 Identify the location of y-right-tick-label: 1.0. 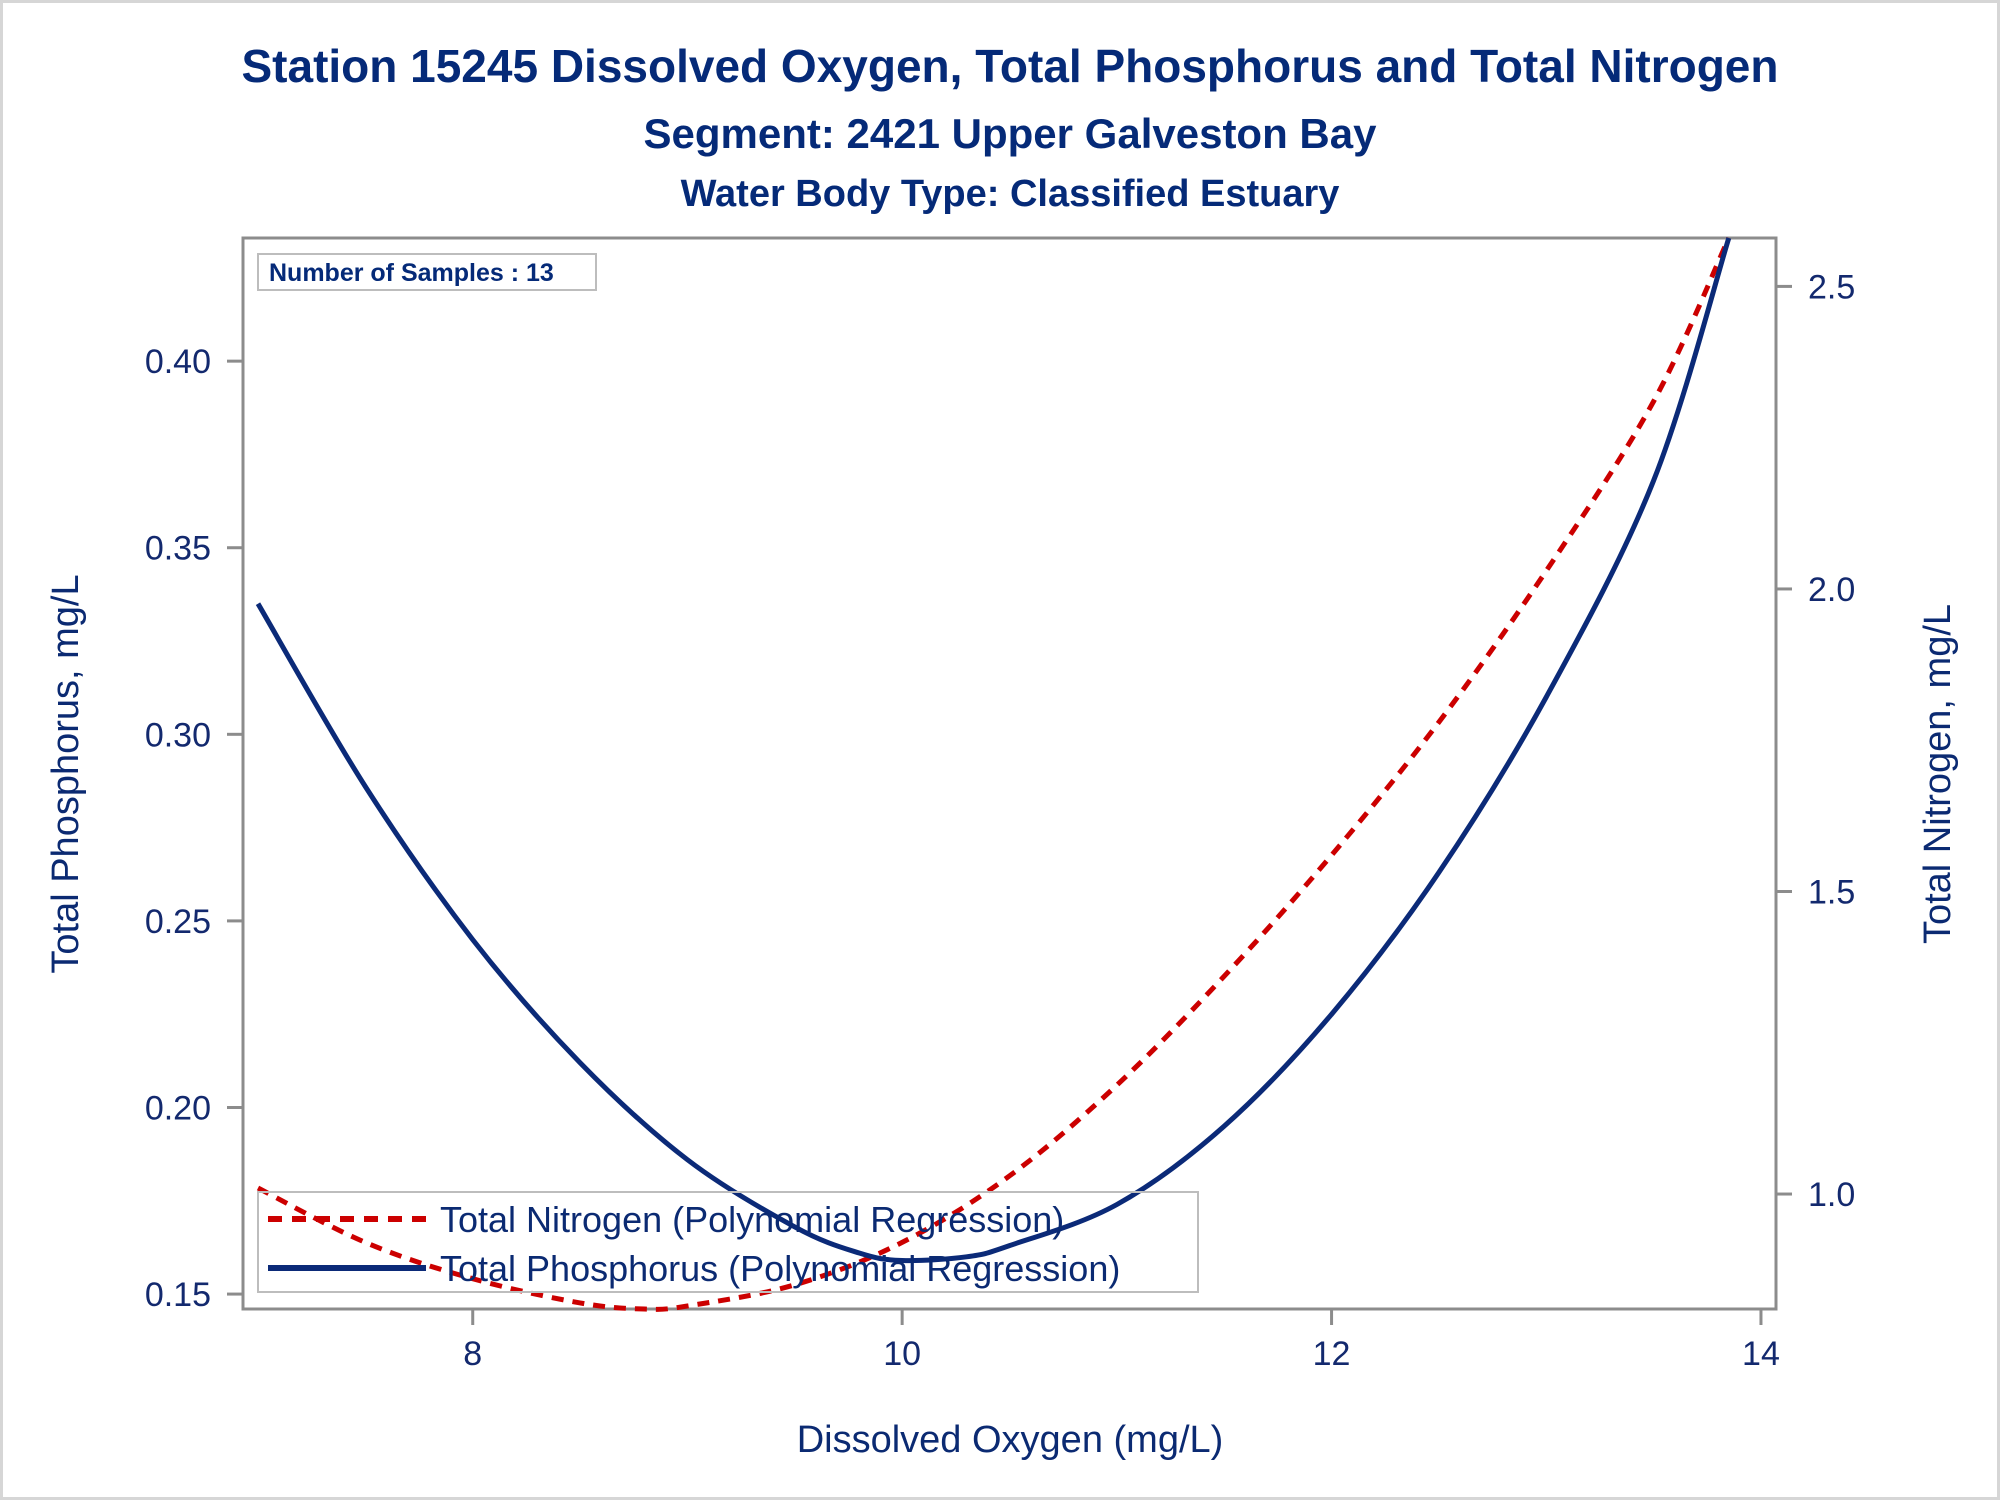
(1831, 1195).